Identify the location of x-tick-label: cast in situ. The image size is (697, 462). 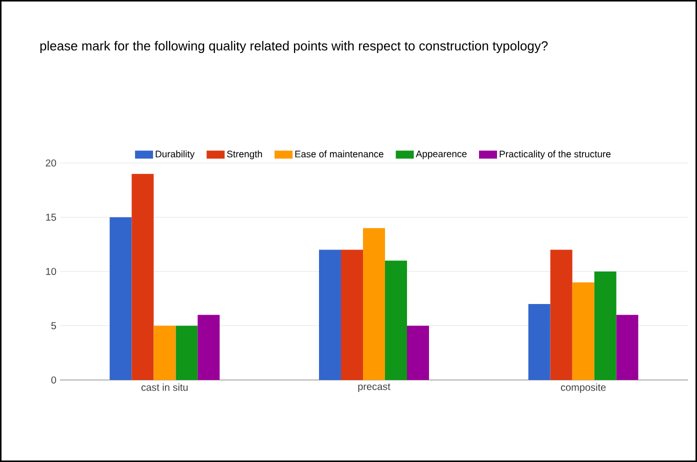
(164, 387).